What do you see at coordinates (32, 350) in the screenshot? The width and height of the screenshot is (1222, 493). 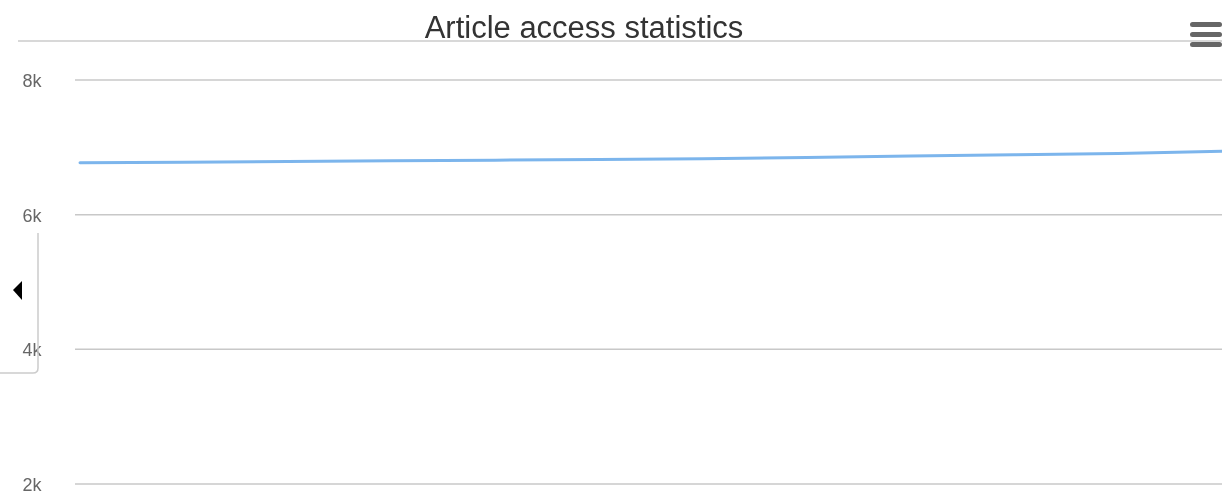 I see `y-tick-label: 4k` at bounding box center [32, 350].